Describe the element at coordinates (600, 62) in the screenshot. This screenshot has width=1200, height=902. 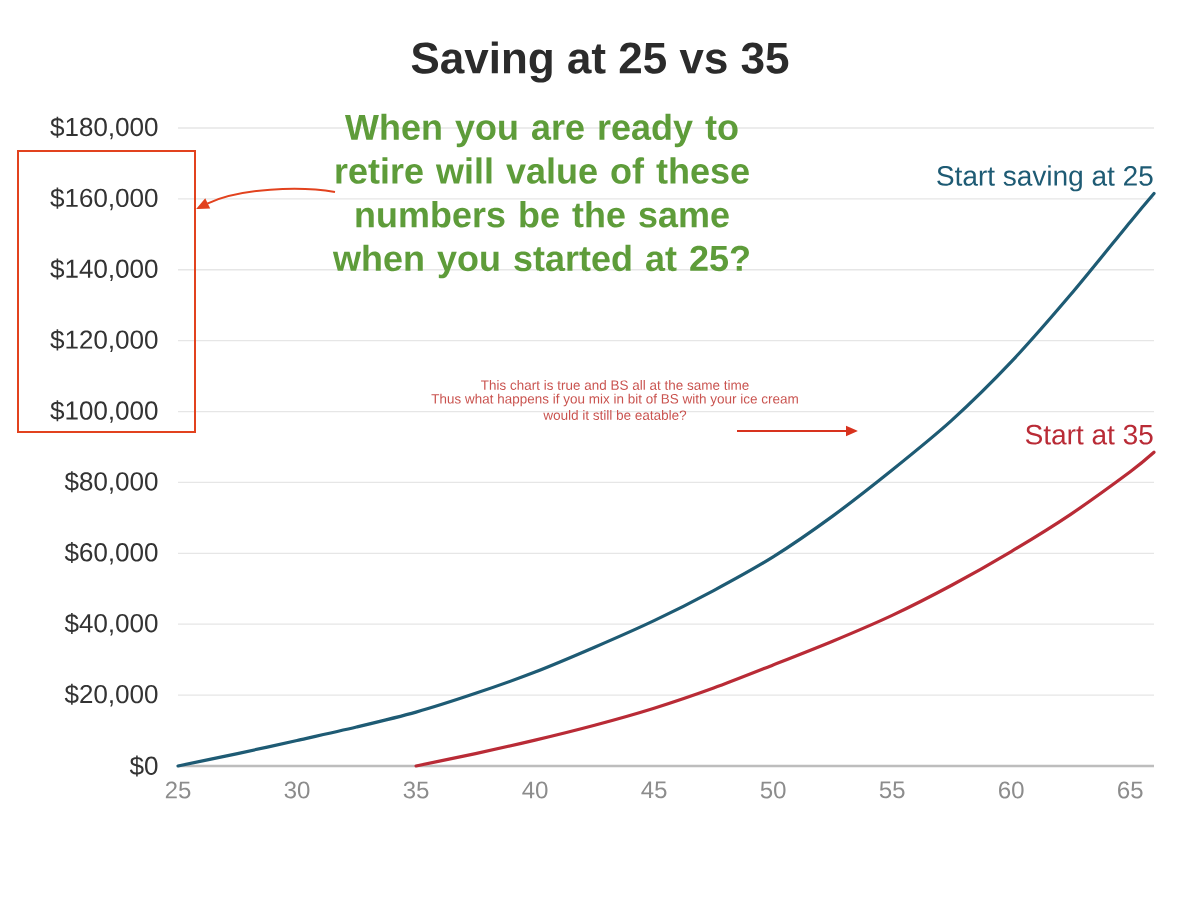
I see `chart-title: Saving at 25 vs 35` at that location.